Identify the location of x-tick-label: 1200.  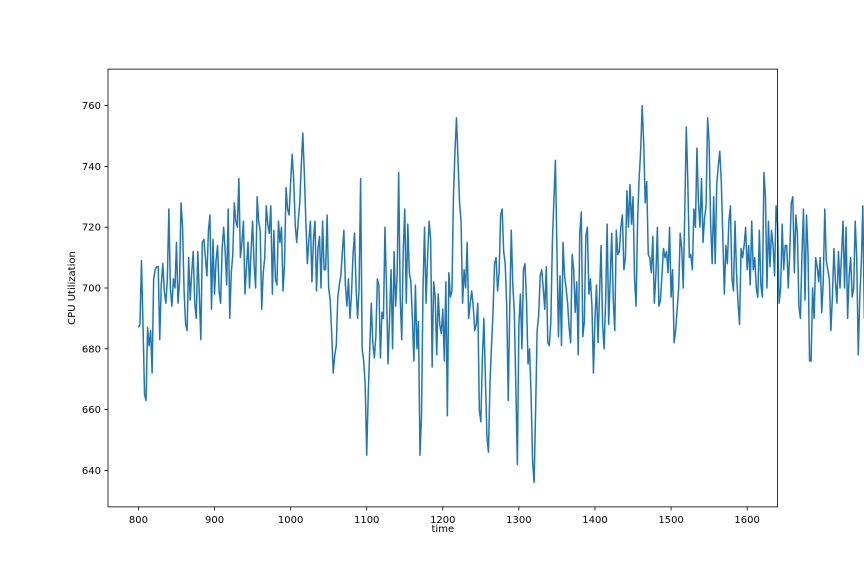
(442, 520).